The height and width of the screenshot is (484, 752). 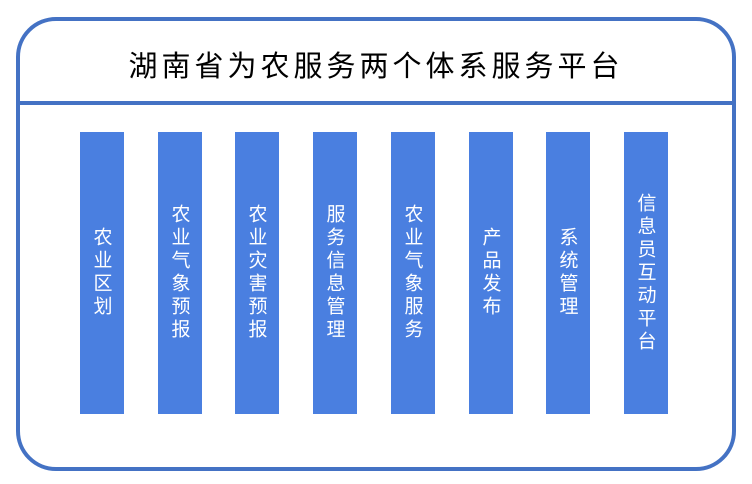 I want to click on module-label: 产品发布, so click(x=490, y=273).